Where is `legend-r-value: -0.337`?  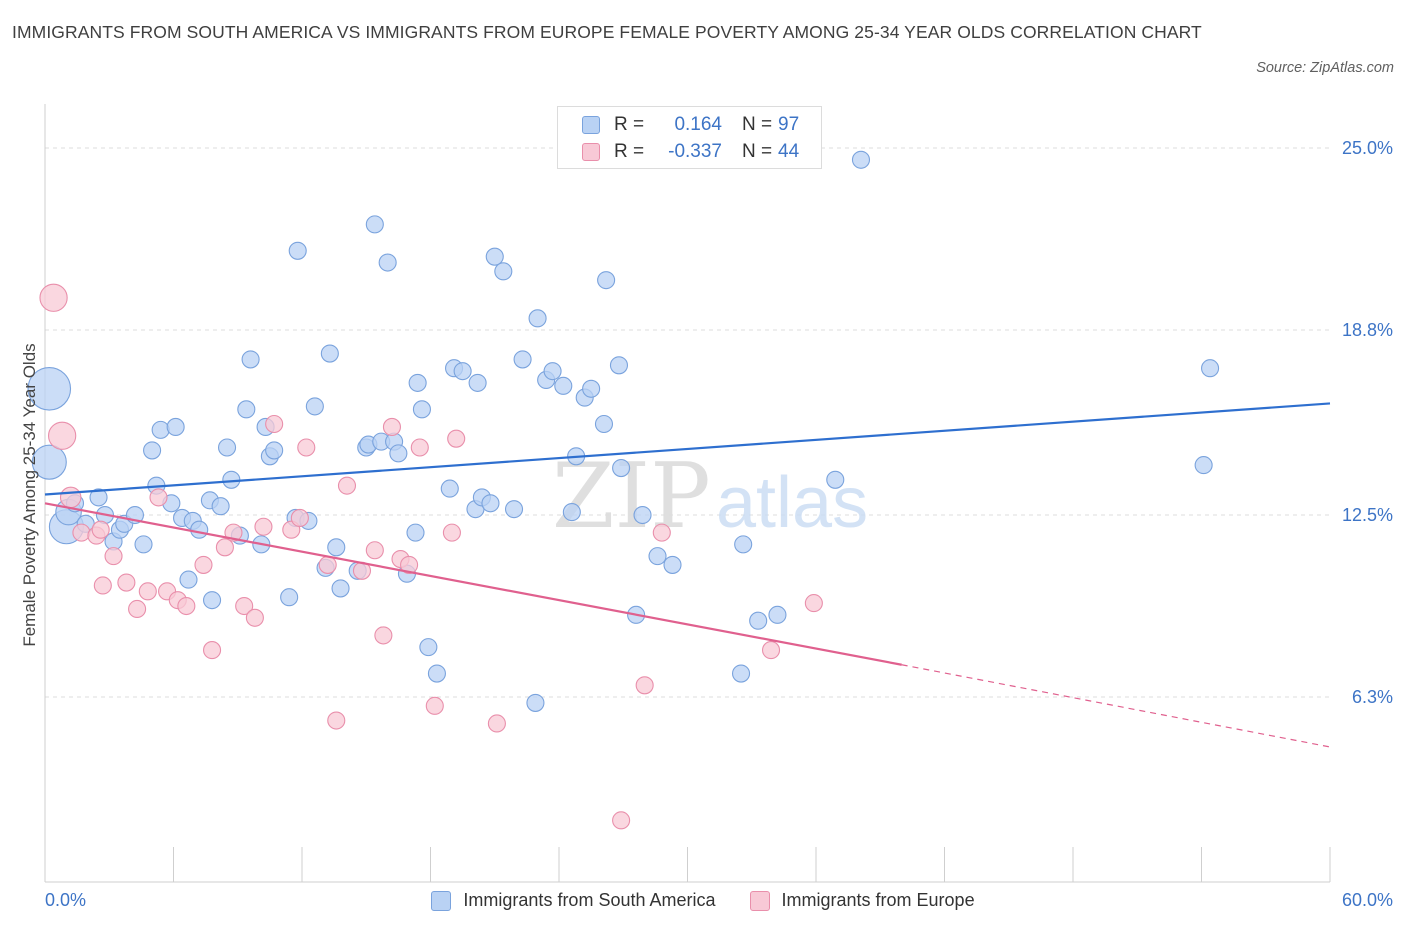 legend-r-value: -0.337 is located at coordinates (695, 151).